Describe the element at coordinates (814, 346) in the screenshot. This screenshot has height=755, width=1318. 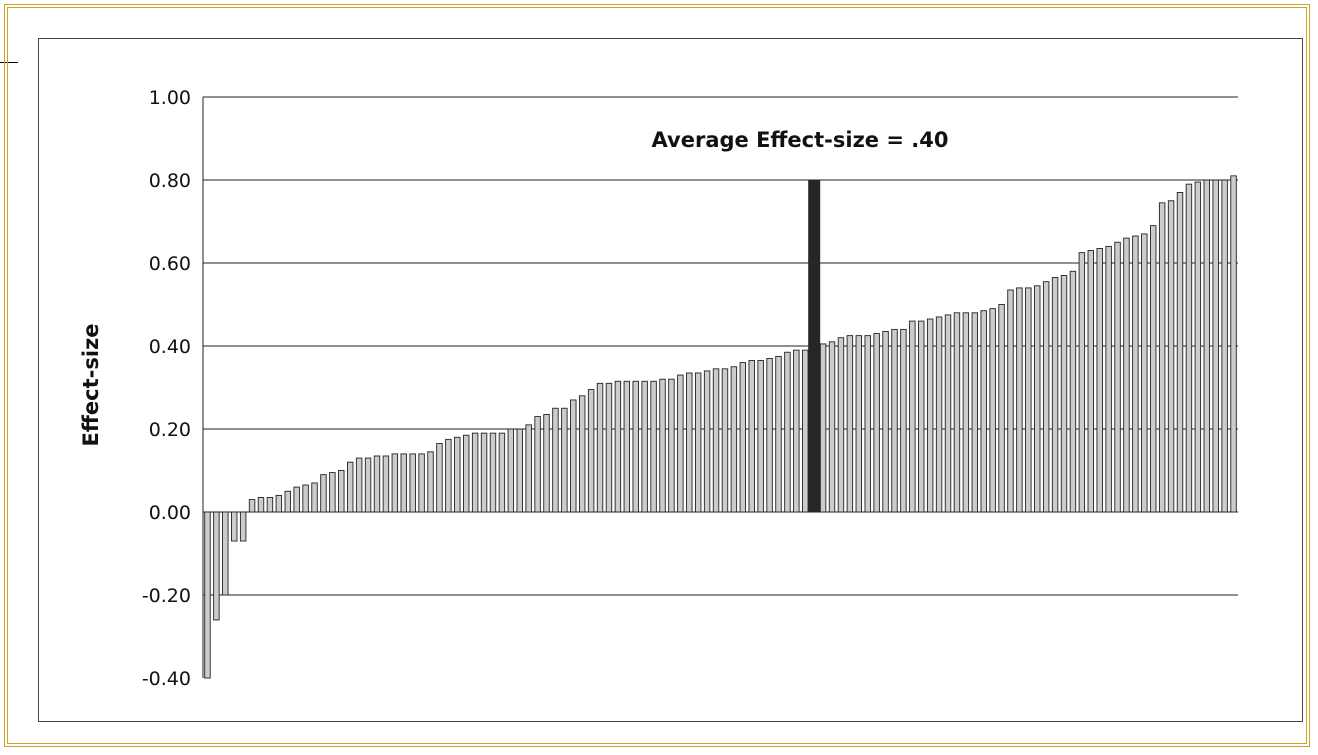
I see `average-effect-bar` at that location.